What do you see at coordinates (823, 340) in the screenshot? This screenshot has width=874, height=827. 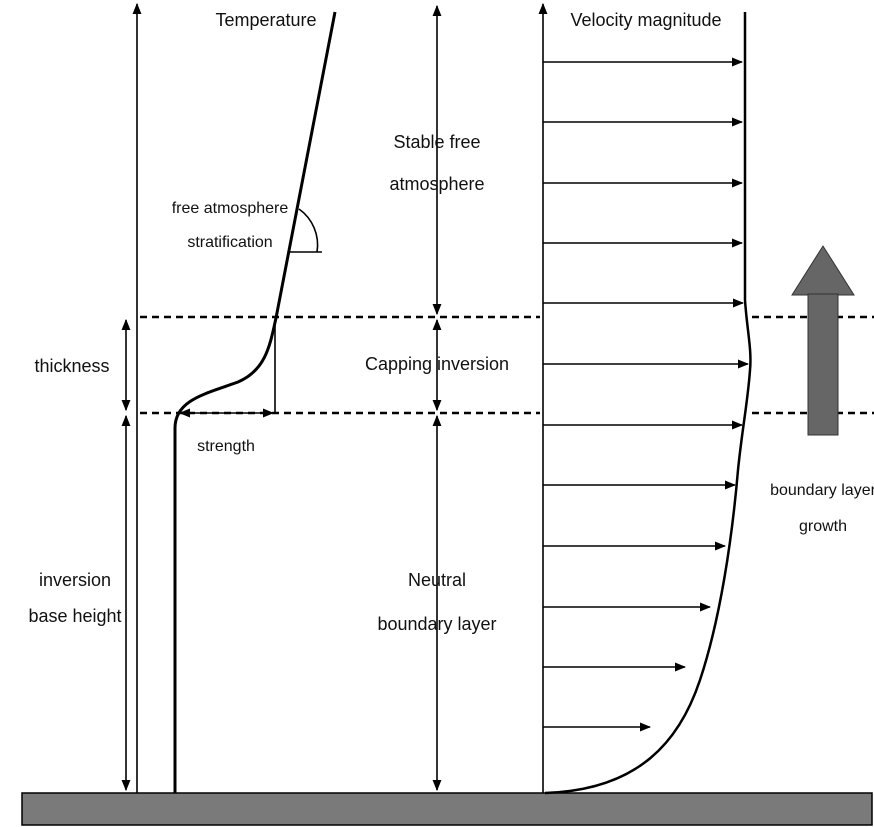 I see `growth-arrow` at bounding box center [823, 340].